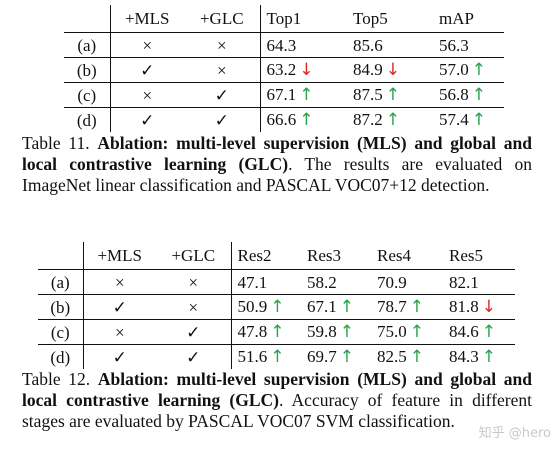  What do you see at coordinates (468, 19) in the screenshot?
I see `header-cell: mAP` at bounding box center [468, 19].